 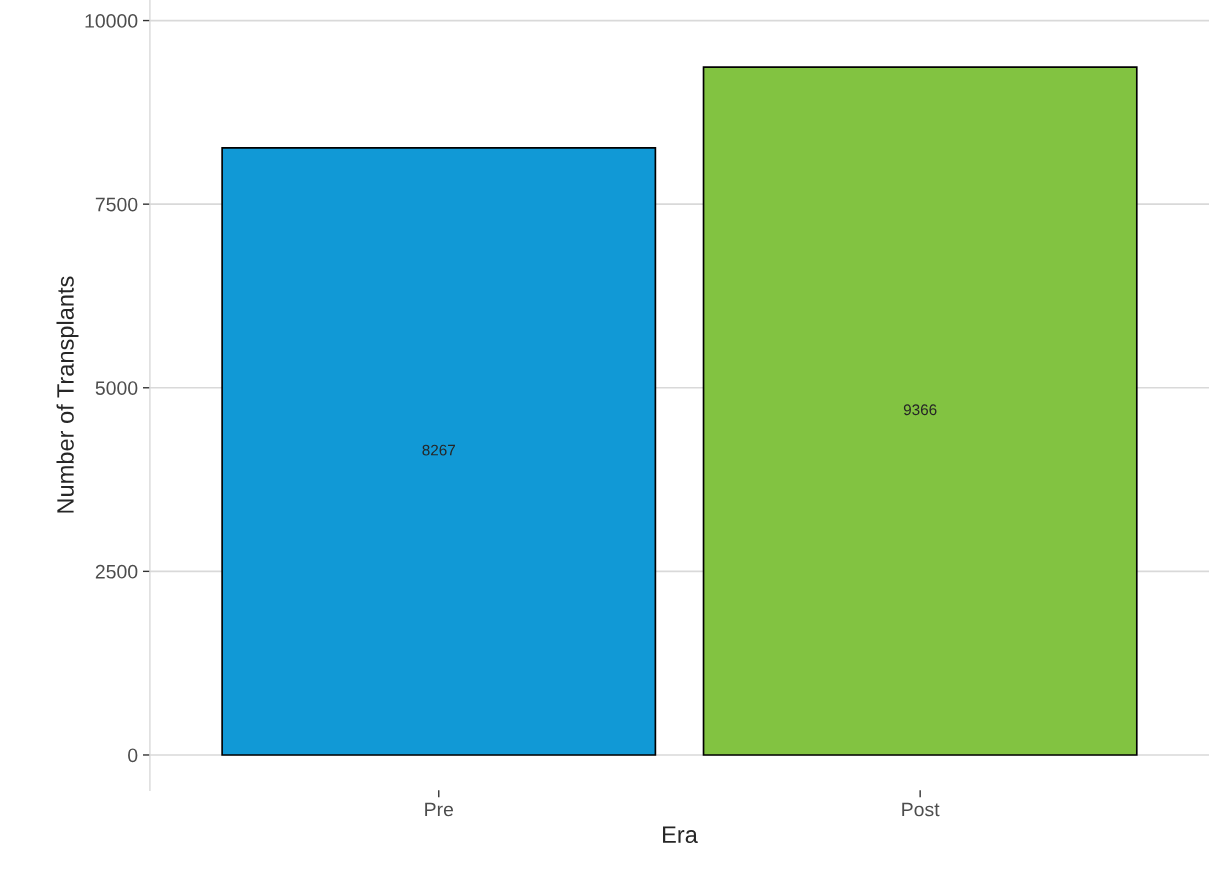 What do you see at coordinates (439, 809) in the screenshot?
I see `x-tick-label: Pre` at bounding box center [439, 809].